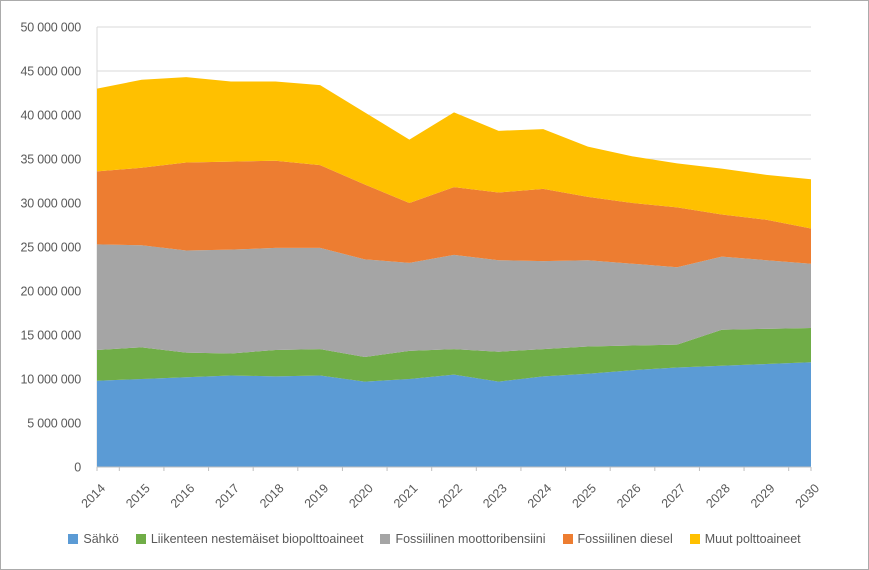 The height and width of the screenshot is (570, 869). Describe the element at coordinates (50, 28) in the screenshot. I see `y-axis-label: 50 000 000` at that location.